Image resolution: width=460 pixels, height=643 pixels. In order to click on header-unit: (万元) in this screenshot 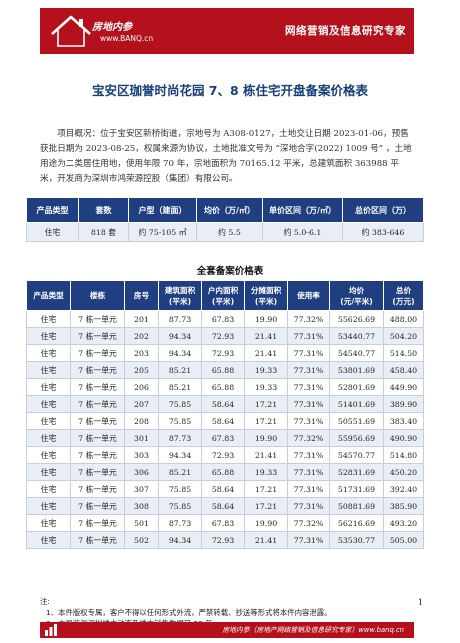, I will do `click(403, 301)`.